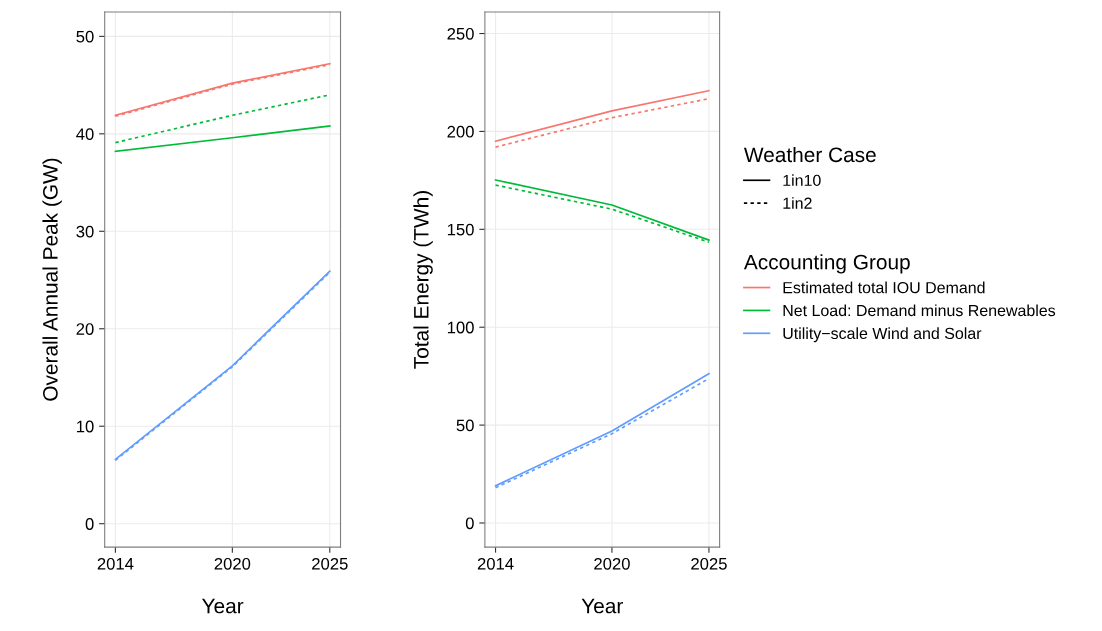 Image resolution: width=1102 pixels, height=631 pixels. I want to click on y-tick-label: 10, so click(85, 426).